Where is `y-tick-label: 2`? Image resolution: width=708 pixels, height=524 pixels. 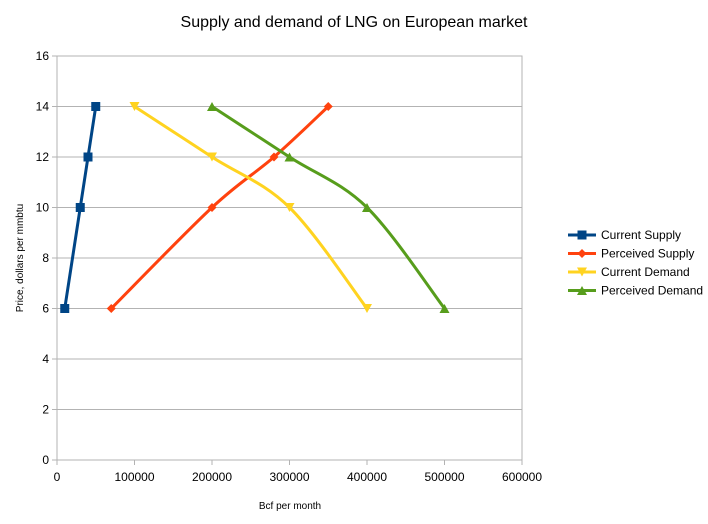 y-tick-label: 2 is located at coordinates (45, 410).